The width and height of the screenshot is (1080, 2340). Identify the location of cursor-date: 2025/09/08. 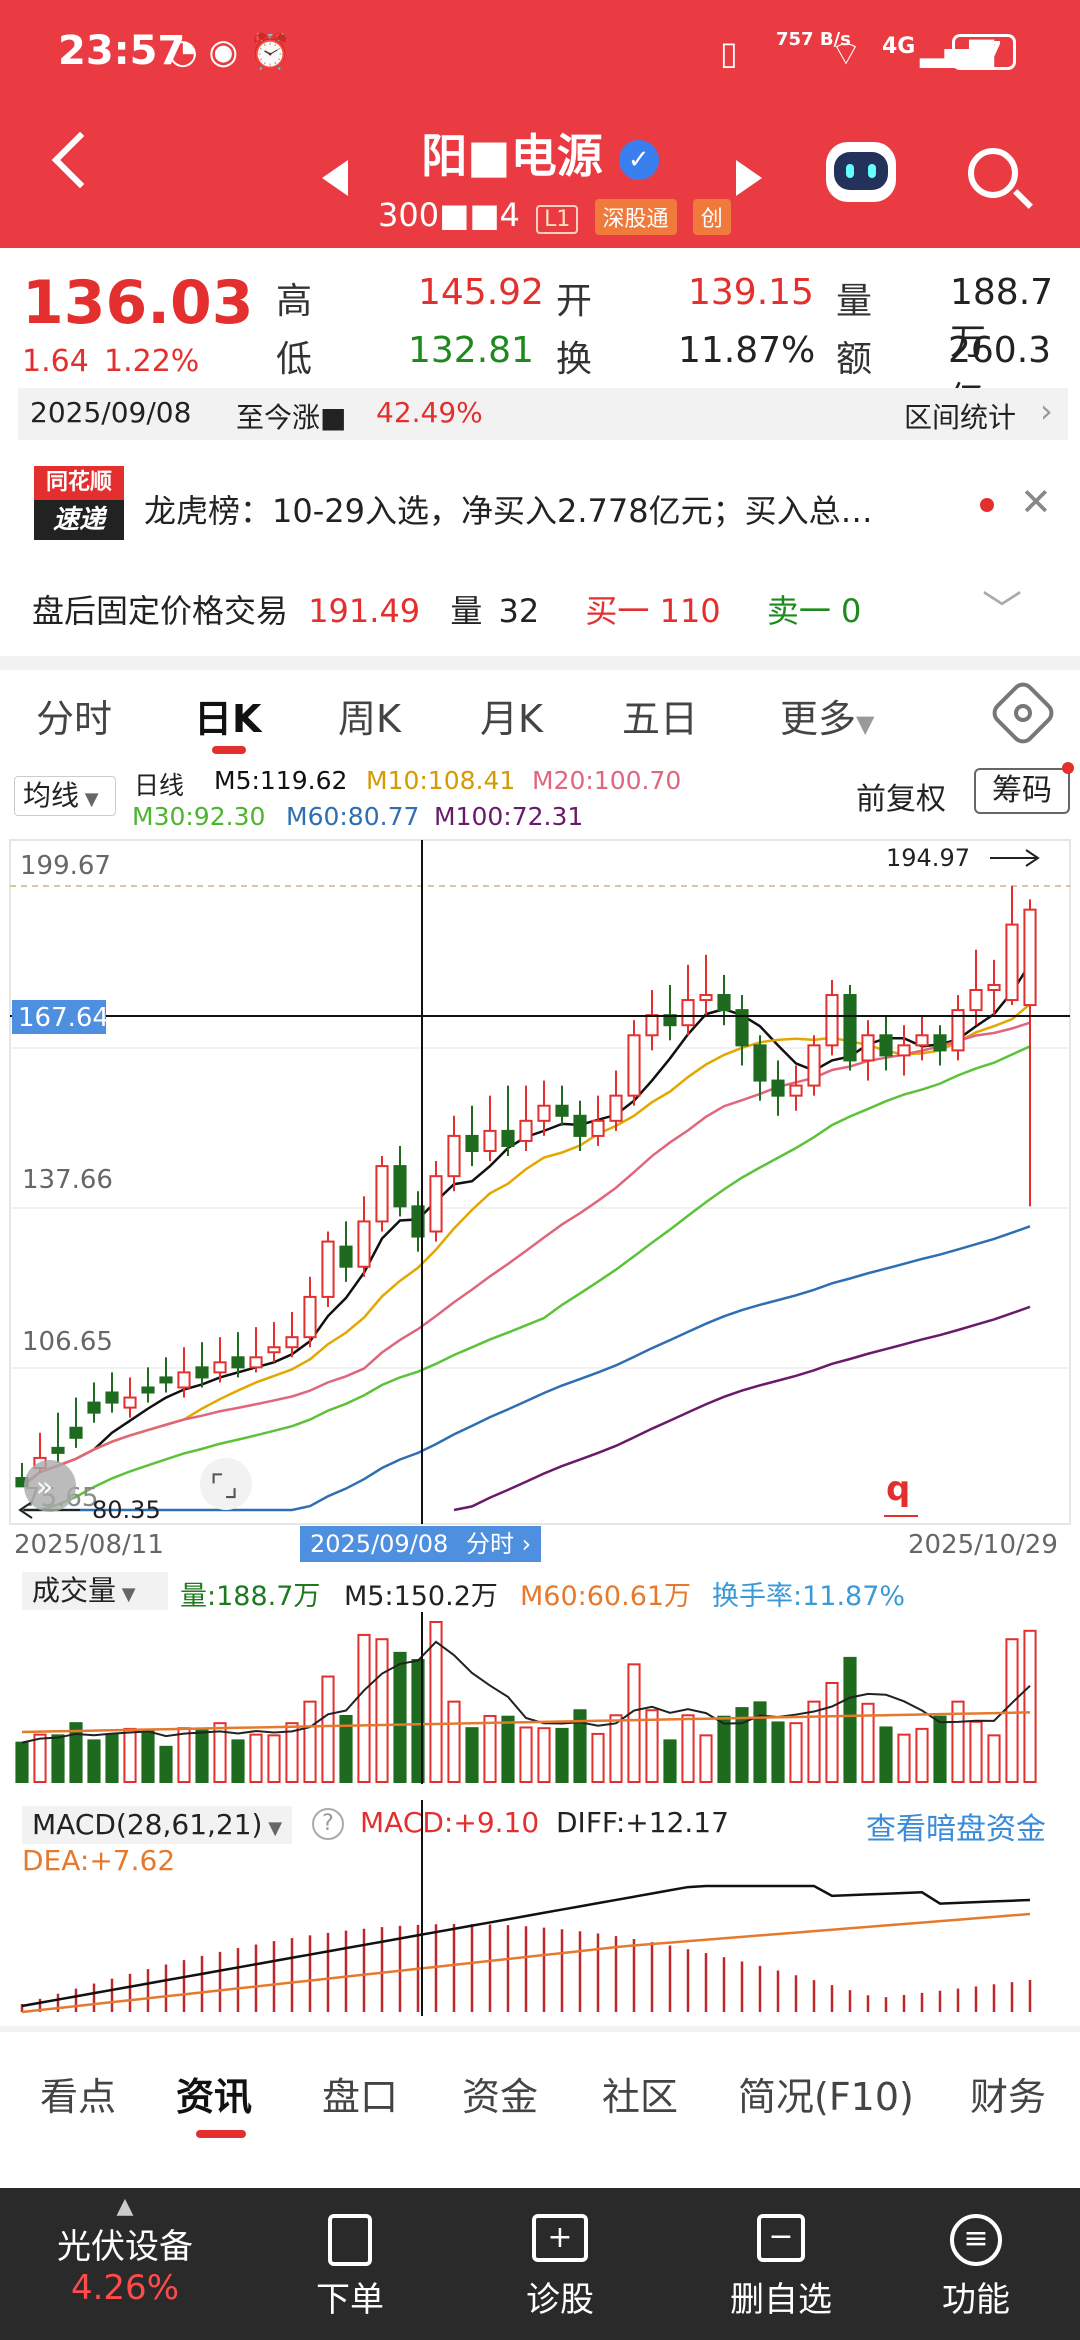
(379, 1544).